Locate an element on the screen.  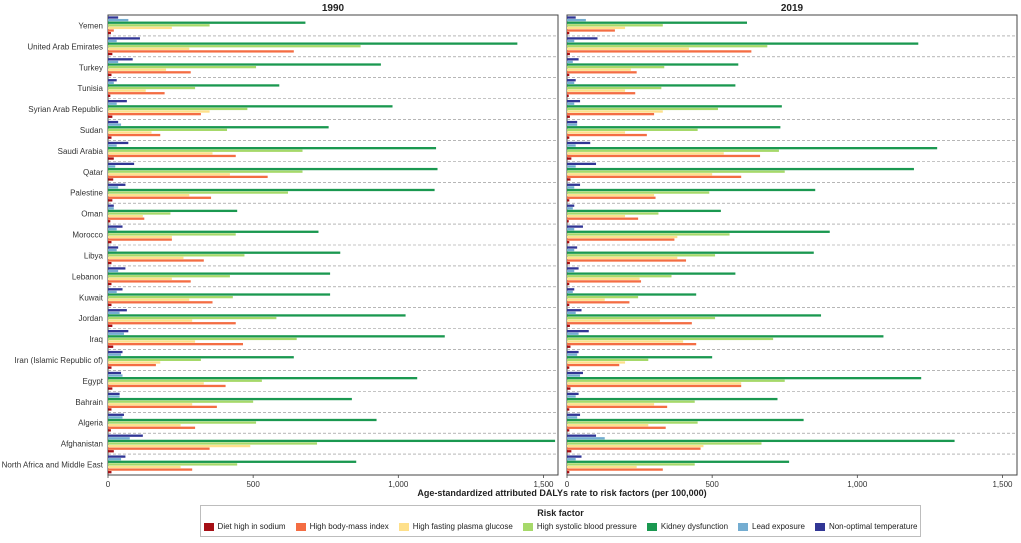
category-label: Morocco is located at coordinates (87, 235).